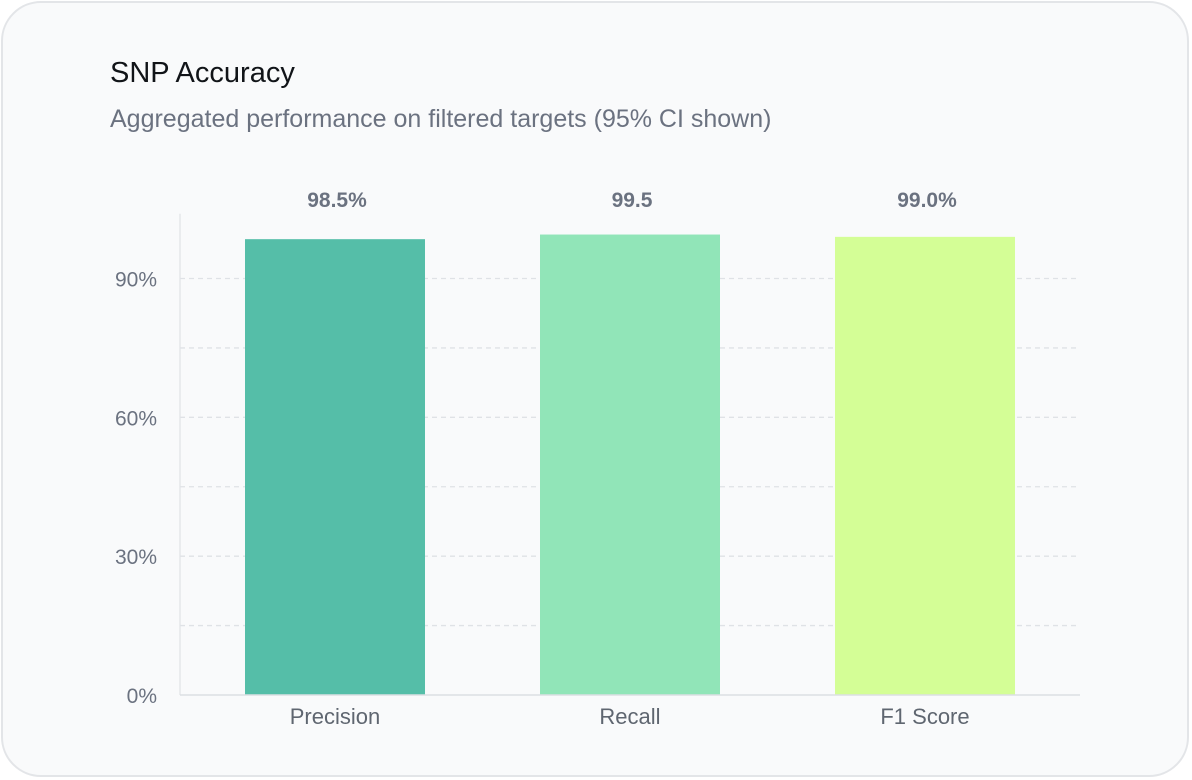 The width and height of the screenshot is (1192, 780). What do you see at coordinates (136, 557) in the screenshot?
I see `y-tick-label: 30%` at bounding box center [136, 557].